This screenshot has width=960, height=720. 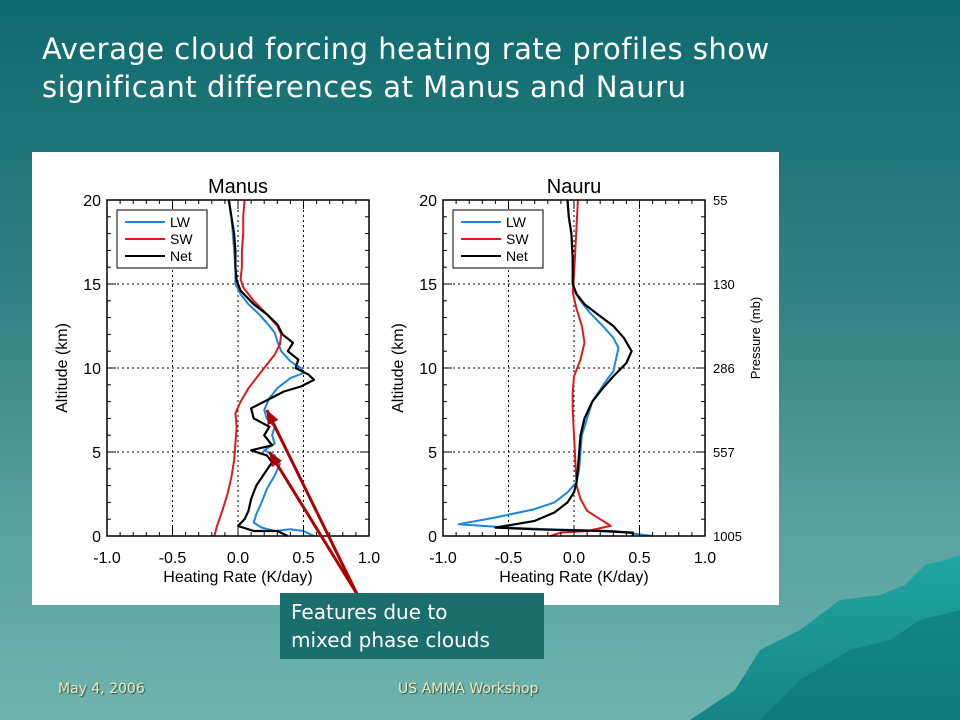 What do you see at coordinates (516, 222) in the screenshot?
I see `chart-nauru-legend-label-lw: LW` at bounding box center [516, 222].